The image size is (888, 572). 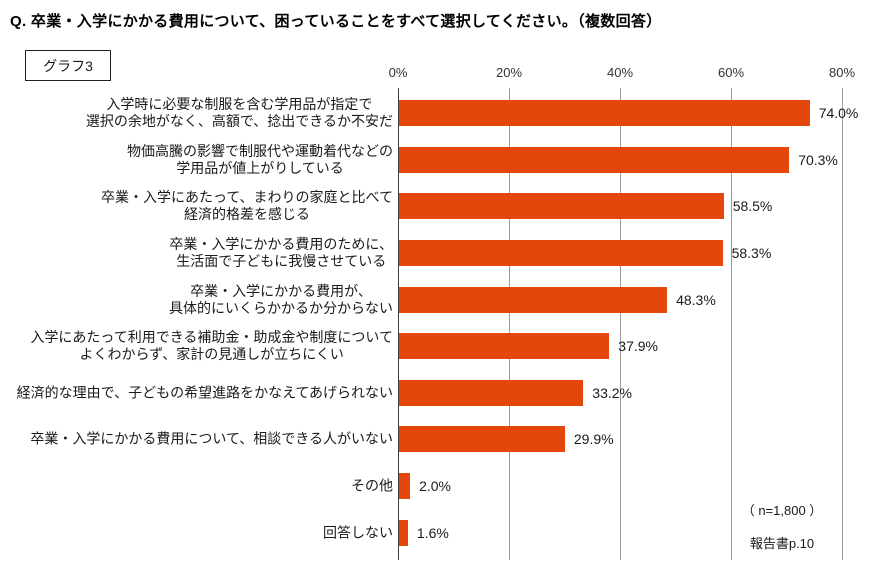 I want to click on bar-row: 物価高騰の影響で制服代や運動着代などの 学用品が値上がりしている 70.3%, so click(x=444, y=160).